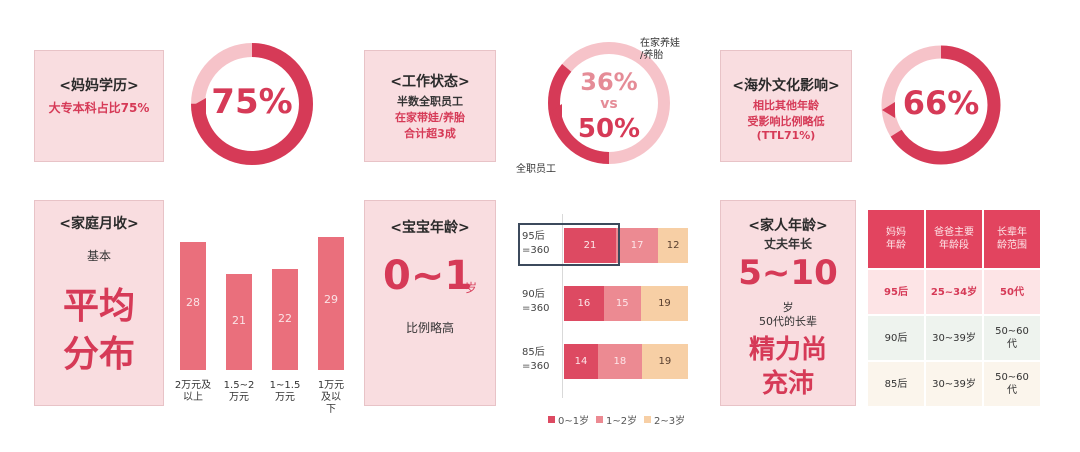  Describe the element at coordinates (430, 82) in the screenshot. I see `work-status-title: <工作状态>` at that location.